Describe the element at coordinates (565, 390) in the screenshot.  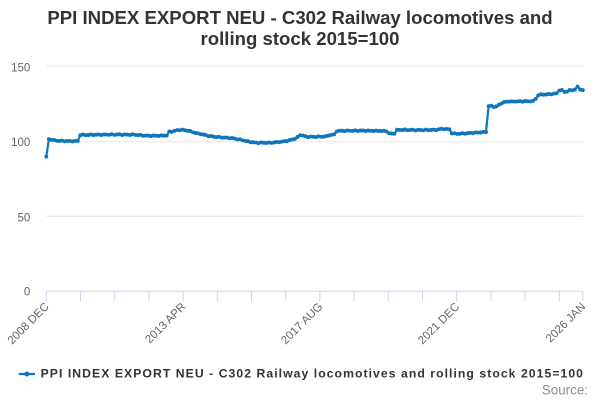
I see `svg-text: Source:` at that location.